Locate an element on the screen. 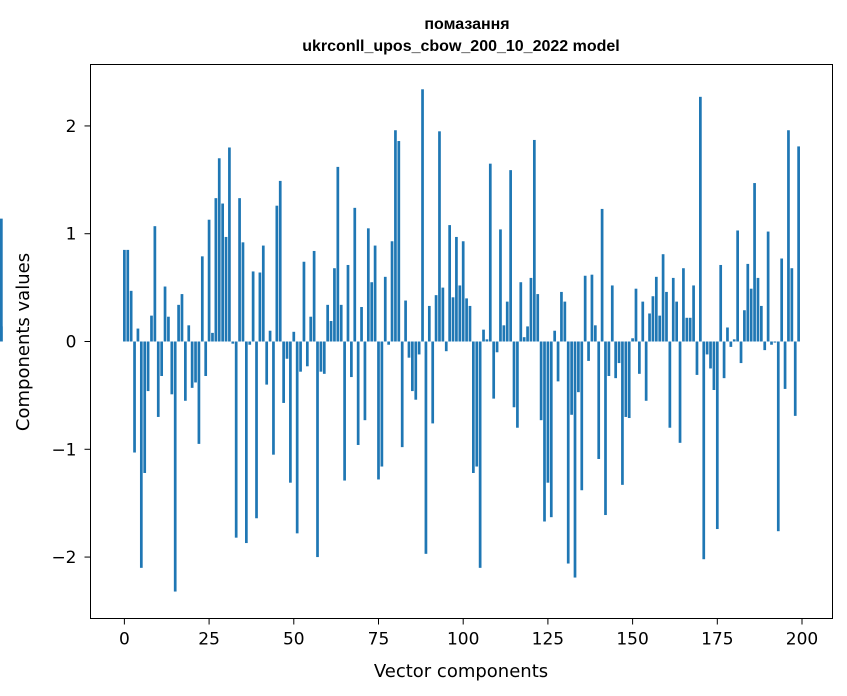 This screenshot has width=847, height=696. y-axis-label: Components values is located at coordinates (23, 342).